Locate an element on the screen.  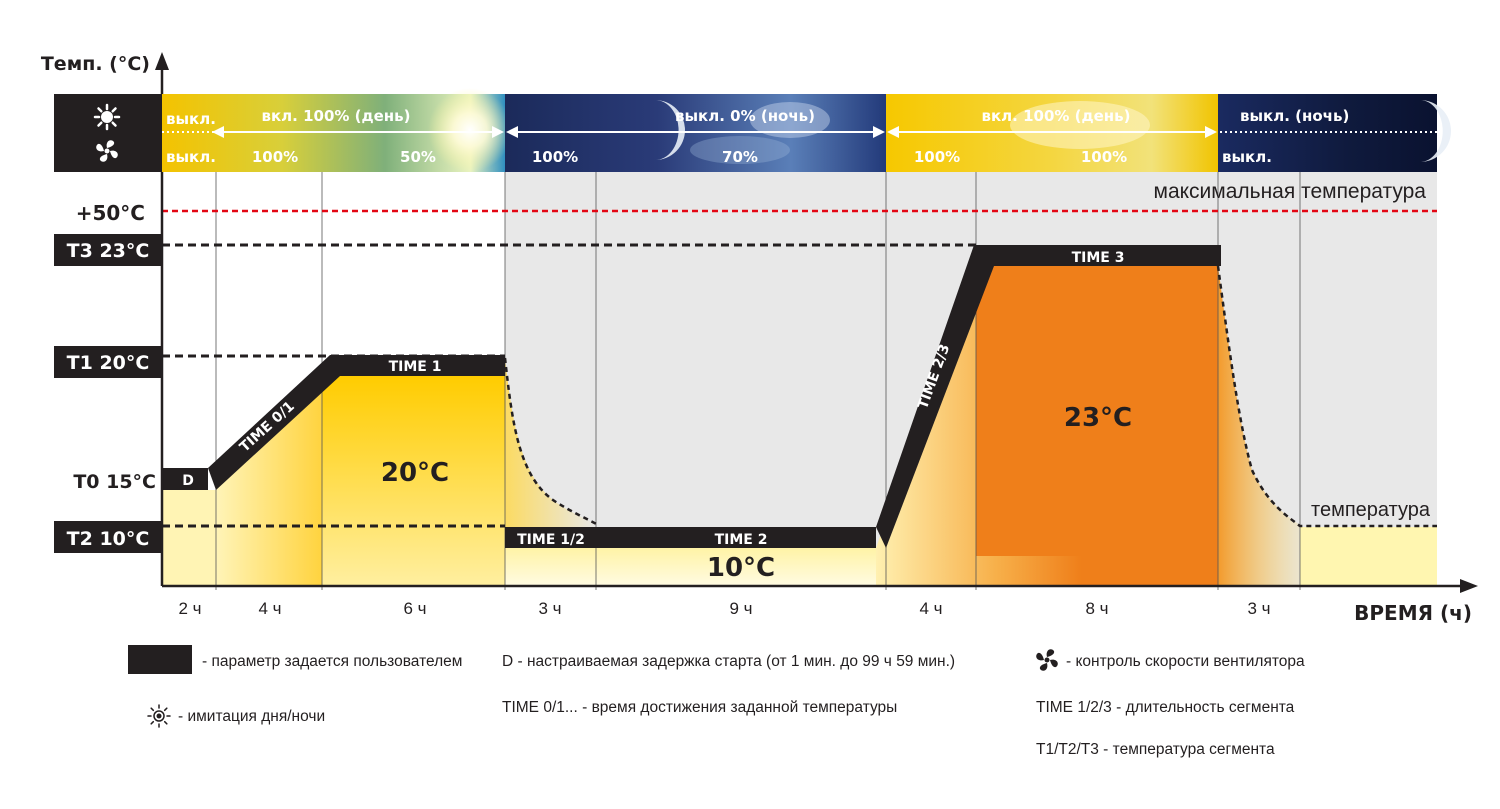
fan-speed-d: 70% is located at coordinates (740, 157).